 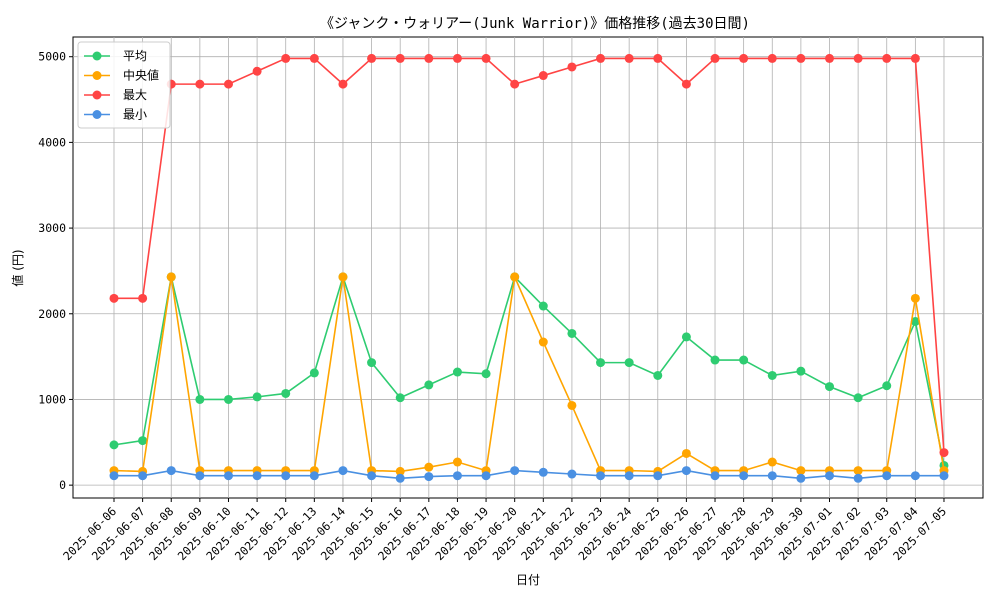 I want to click on series-line, so click(x=529, y=474).